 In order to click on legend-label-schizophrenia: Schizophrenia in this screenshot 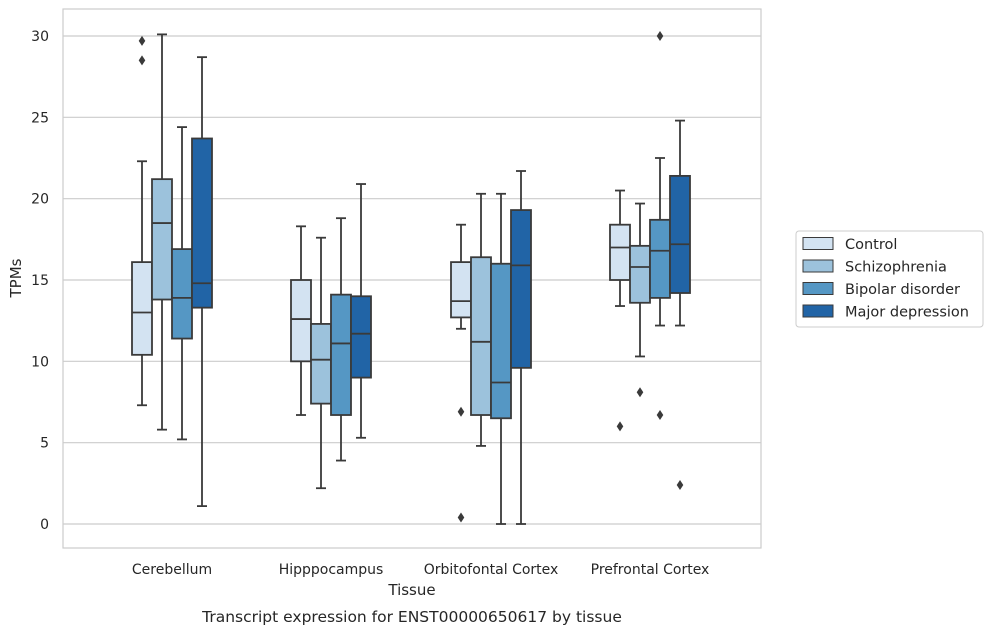, I will do `click(896, 268)`.